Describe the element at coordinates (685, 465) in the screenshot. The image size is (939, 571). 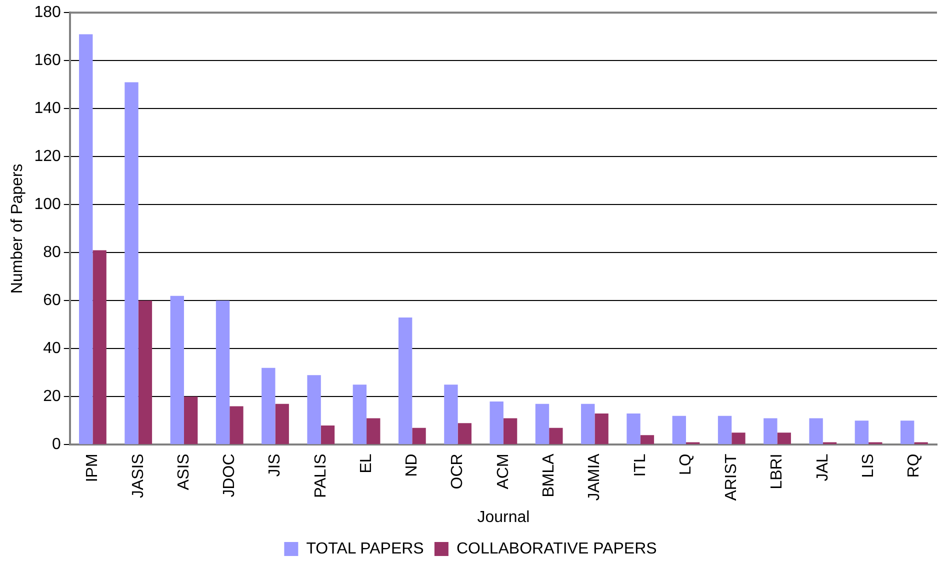
I see `x-tick-label: LQ` at that location.